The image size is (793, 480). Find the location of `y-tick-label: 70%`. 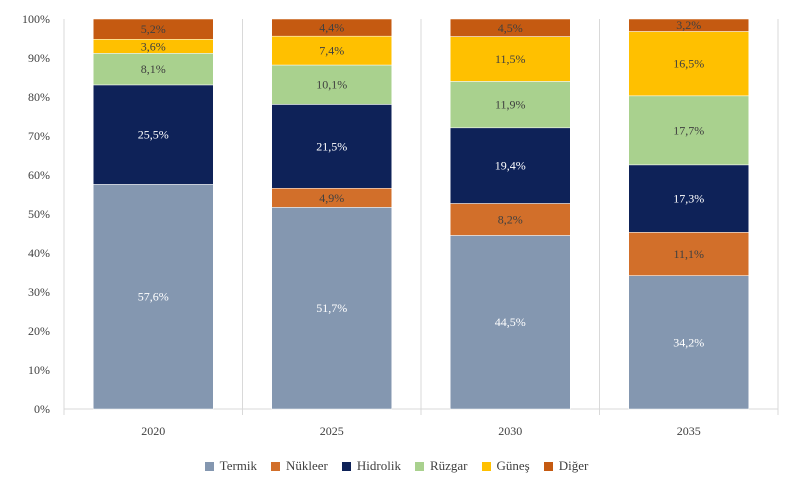

y-tick-label: 70% is located at coordinates (39, 136).